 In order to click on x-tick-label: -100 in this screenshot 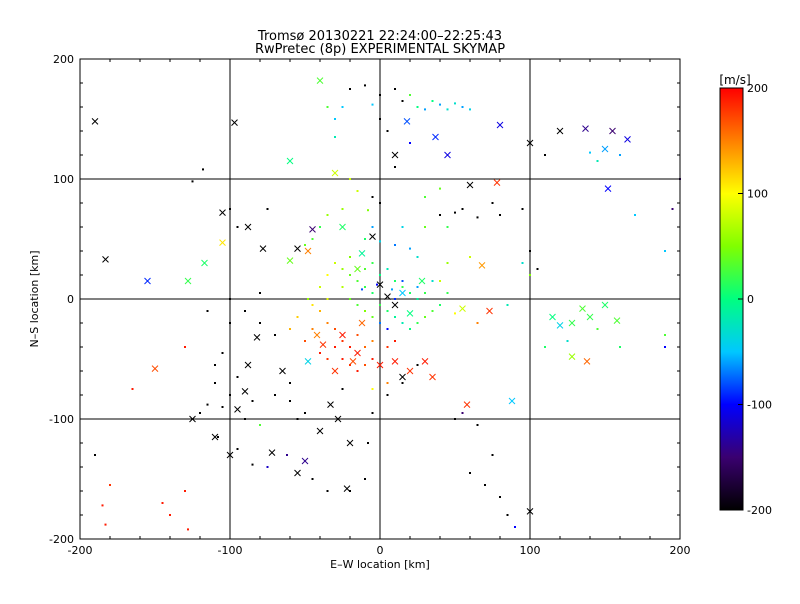, I will do `click(230, 550)`.